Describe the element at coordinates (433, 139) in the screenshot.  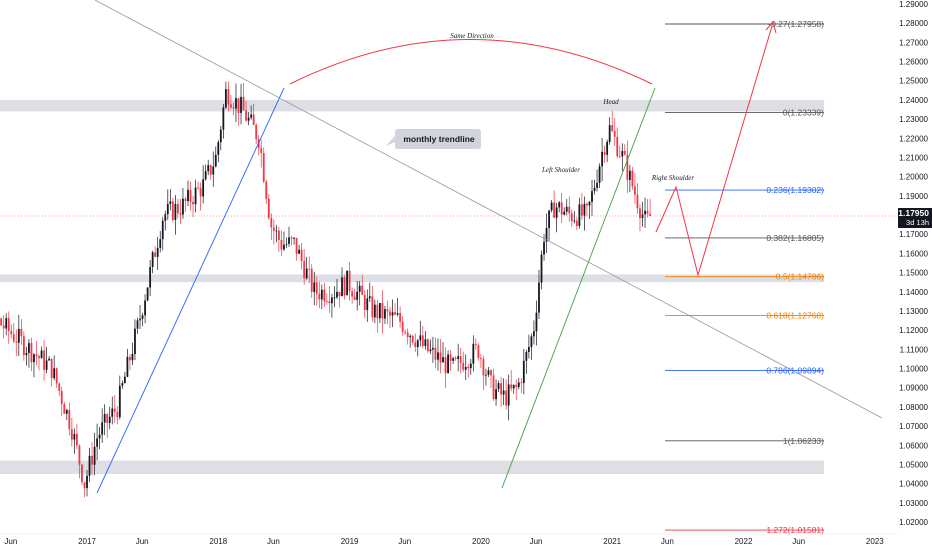
I see `monthly-trendline-callout: monthly trendline` at that location.